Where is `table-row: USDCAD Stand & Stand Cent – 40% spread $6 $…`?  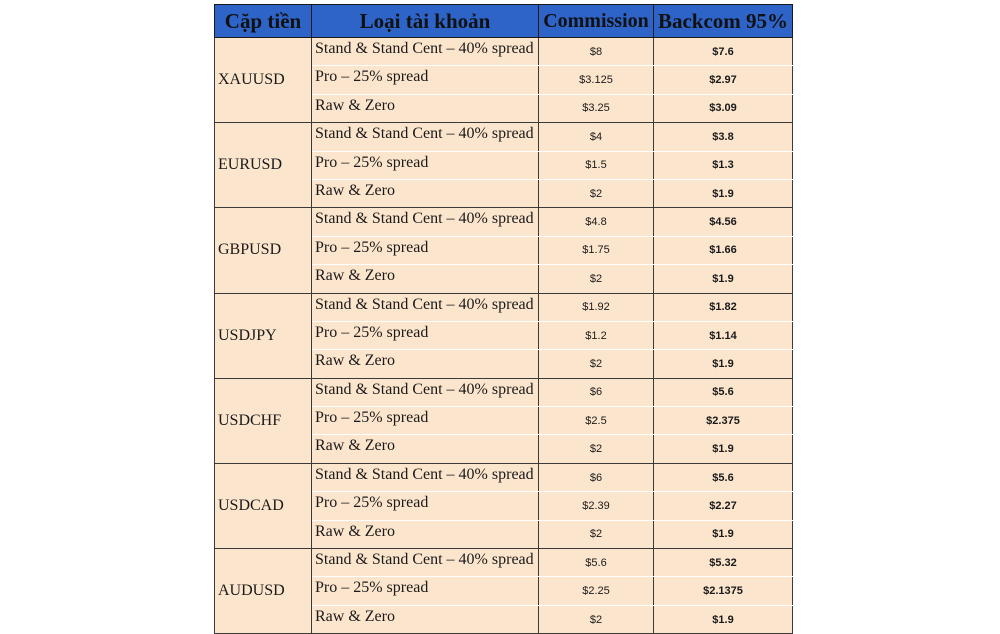
table-row: USDCAD Stand & Stand Cent – 40% spread $6 $… is located at coordinates (503, 506).